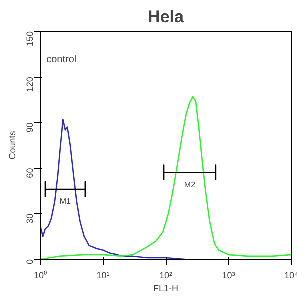 This screenshot has width=305, height=296. What do you see at coordinates (30, 219) in the screenshot?
I see `y-tick-label: 30` at bounding box center [30, 219].